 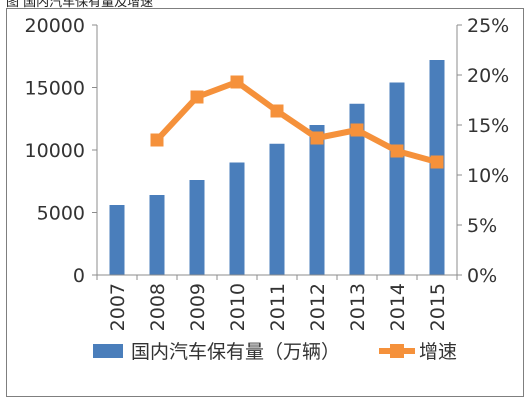 What do you see at coordinates (55, 151) in the screenshot?
I see `left-tick-label: 10000` at bounding box center [55, 151].